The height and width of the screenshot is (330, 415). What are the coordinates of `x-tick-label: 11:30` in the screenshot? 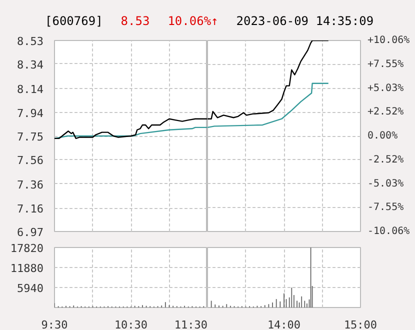 It's located at (191, 324).